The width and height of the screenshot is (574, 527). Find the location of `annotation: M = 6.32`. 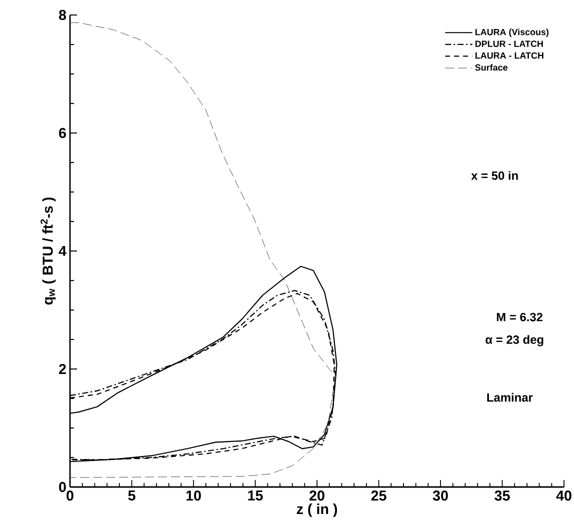

annotation: M = 6.32 is located at coordinates (519, 317).